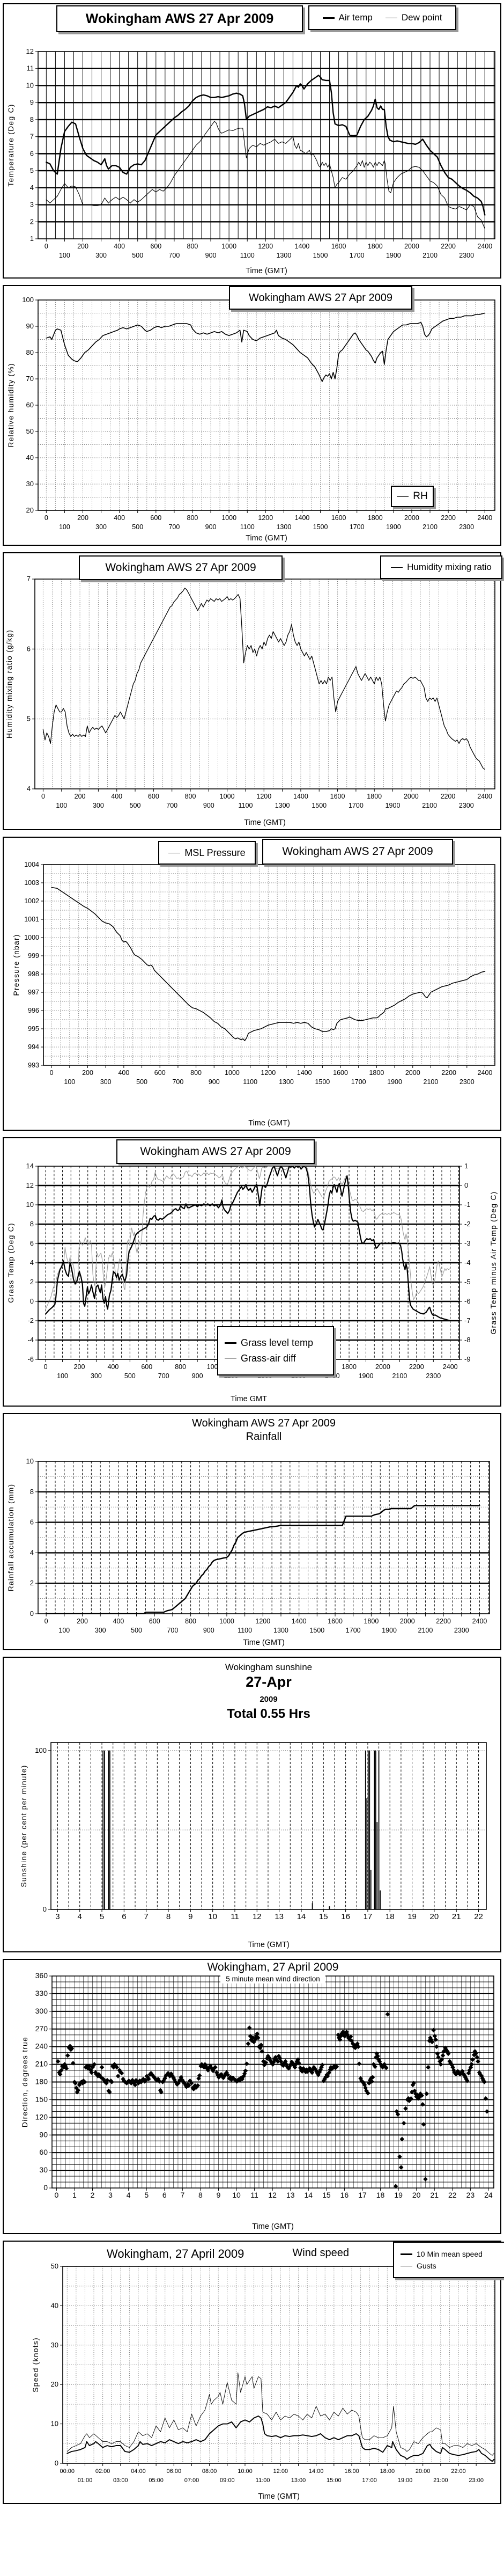 The width and height of the screenshot is (504, 2576). What do you see at coordinates (326, 2195) in the screenshot?
I see `svg-text: 15` at bounding box center [326, 2195].